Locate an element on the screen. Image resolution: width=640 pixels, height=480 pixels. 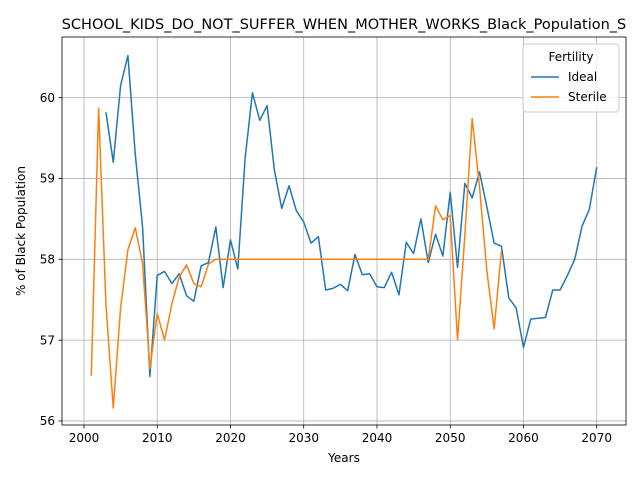
x-tick-label: 2020 is located at coordinates (230, 438).